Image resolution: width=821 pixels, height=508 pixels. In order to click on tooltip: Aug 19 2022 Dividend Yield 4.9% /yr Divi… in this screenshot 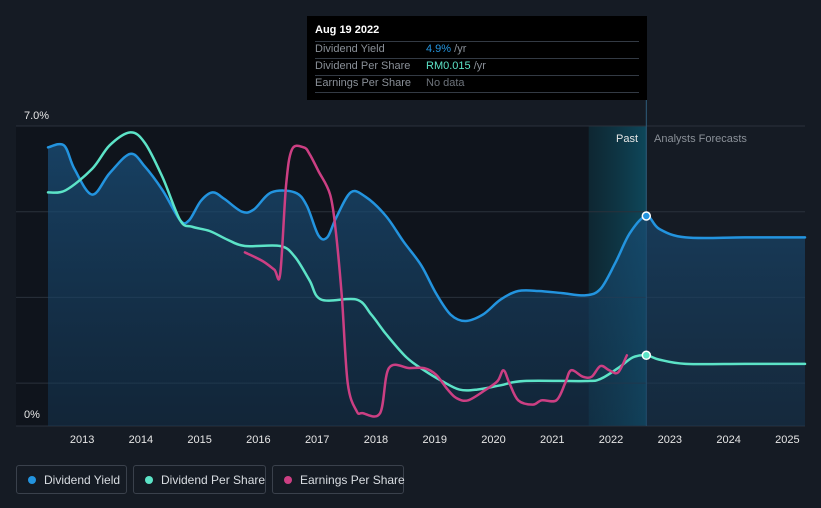, I will do `click(477, 58)`.